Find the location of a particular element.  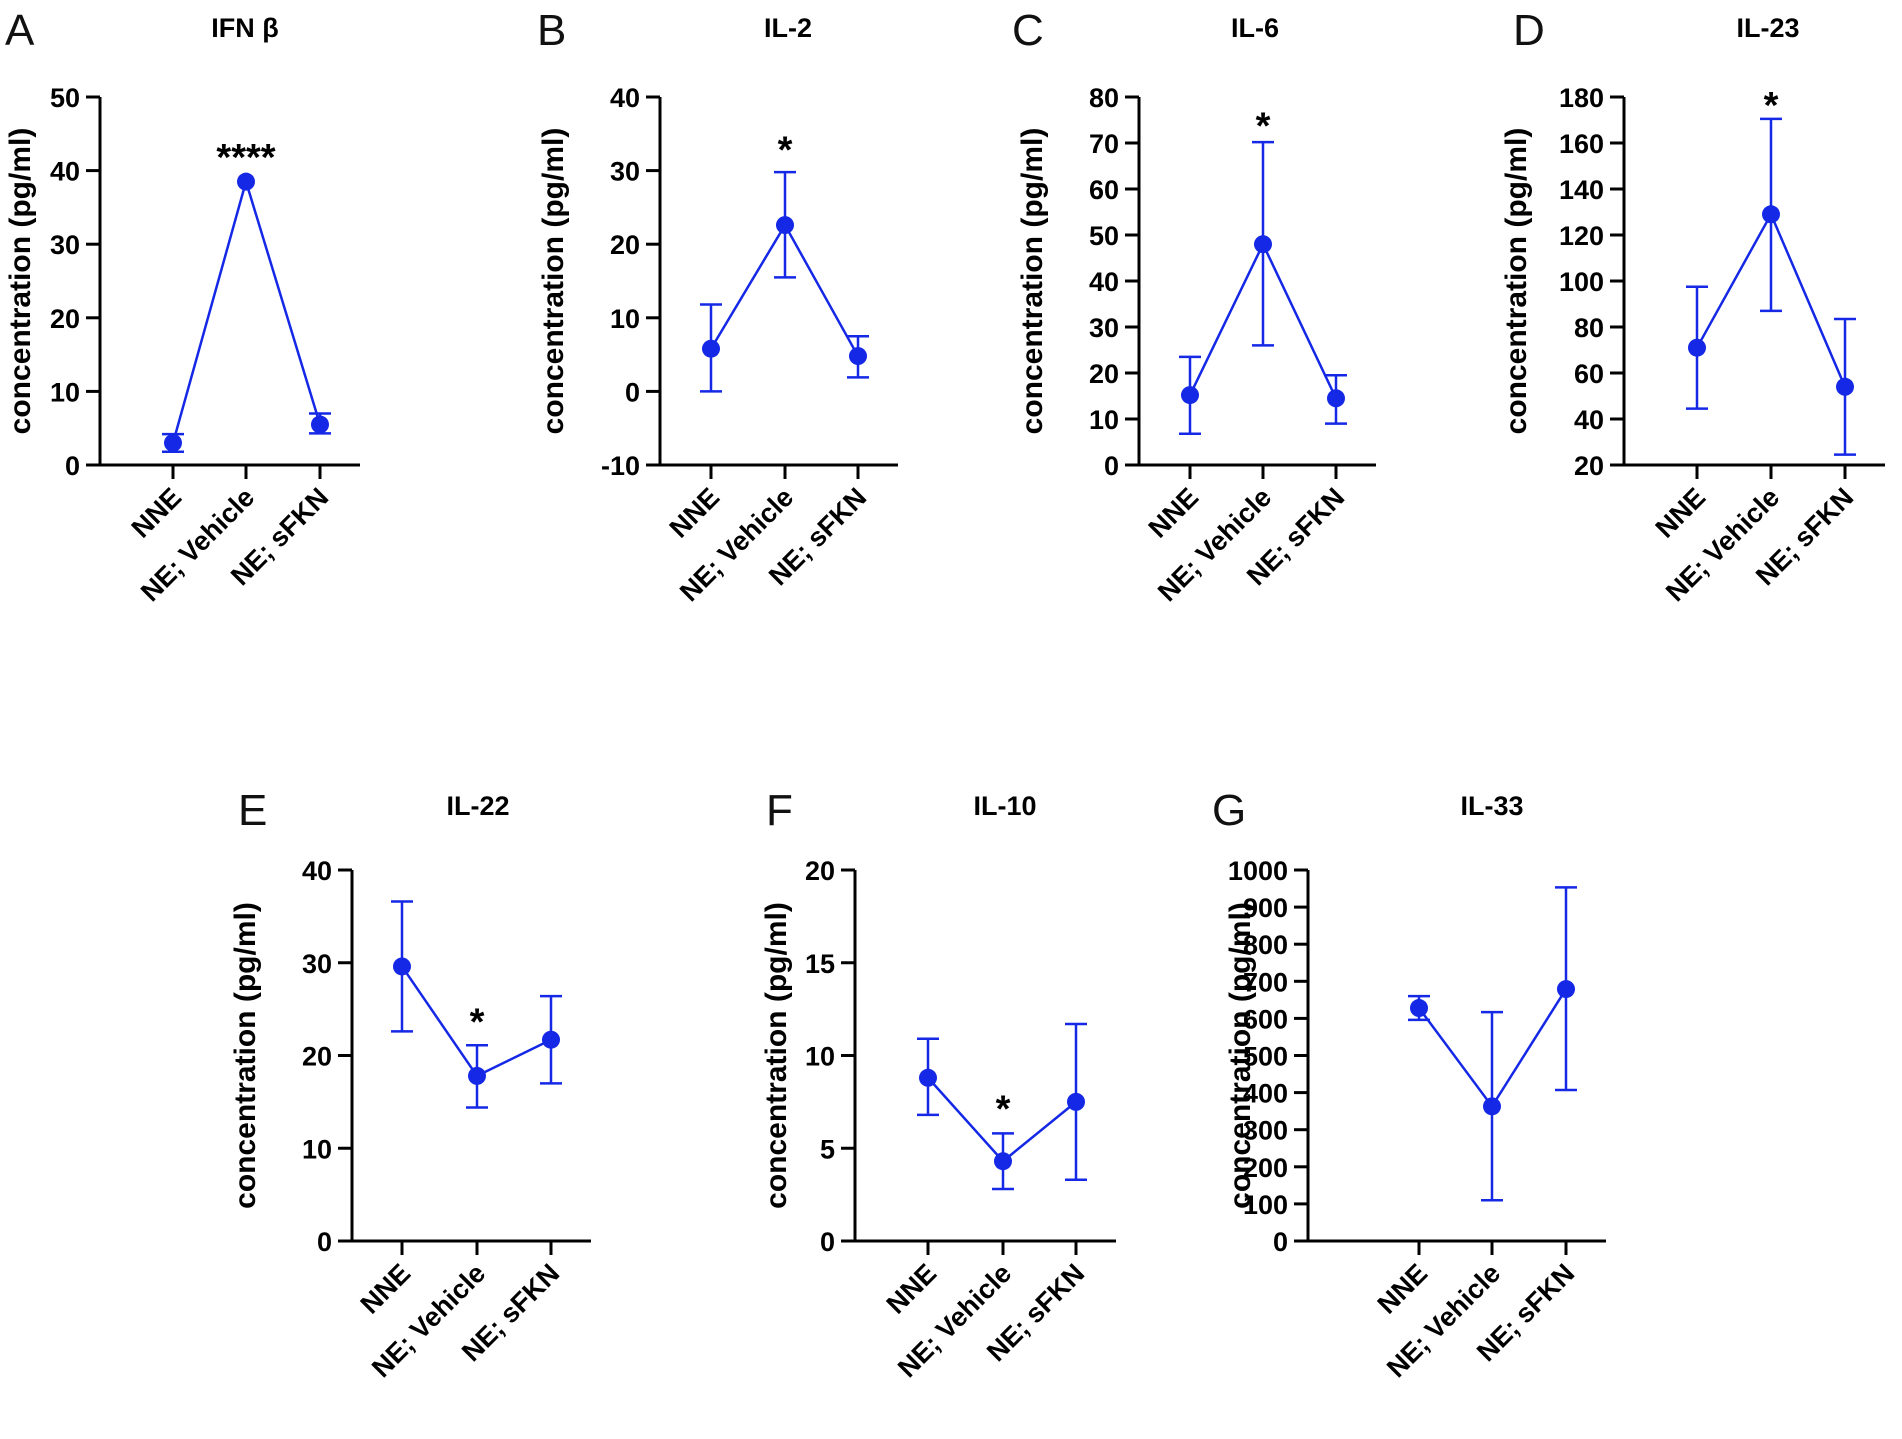

y-tick-label: 900 is located at coordinates (1265, 908).